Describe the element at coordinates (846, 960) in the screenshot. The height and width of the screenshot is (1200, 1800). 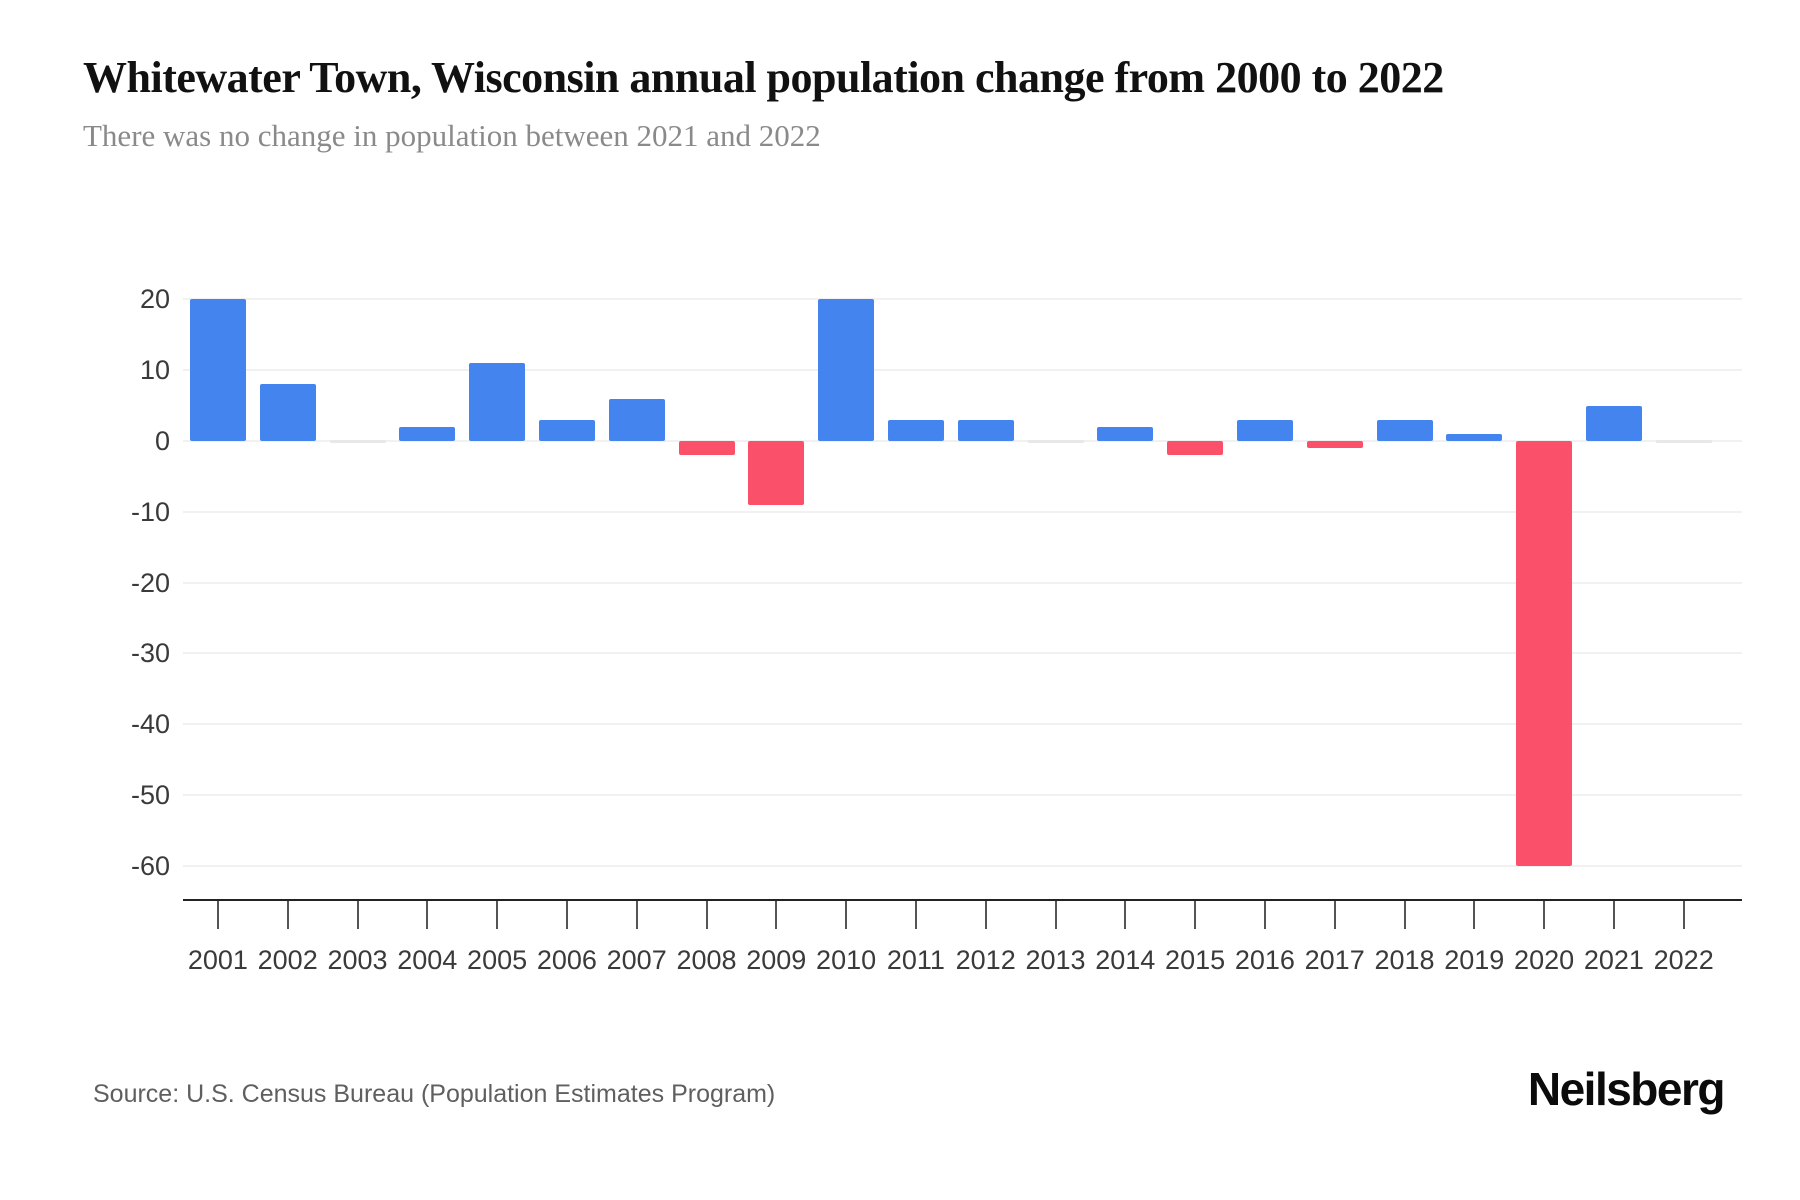
I see `x-axis-label: 2010` at that location.